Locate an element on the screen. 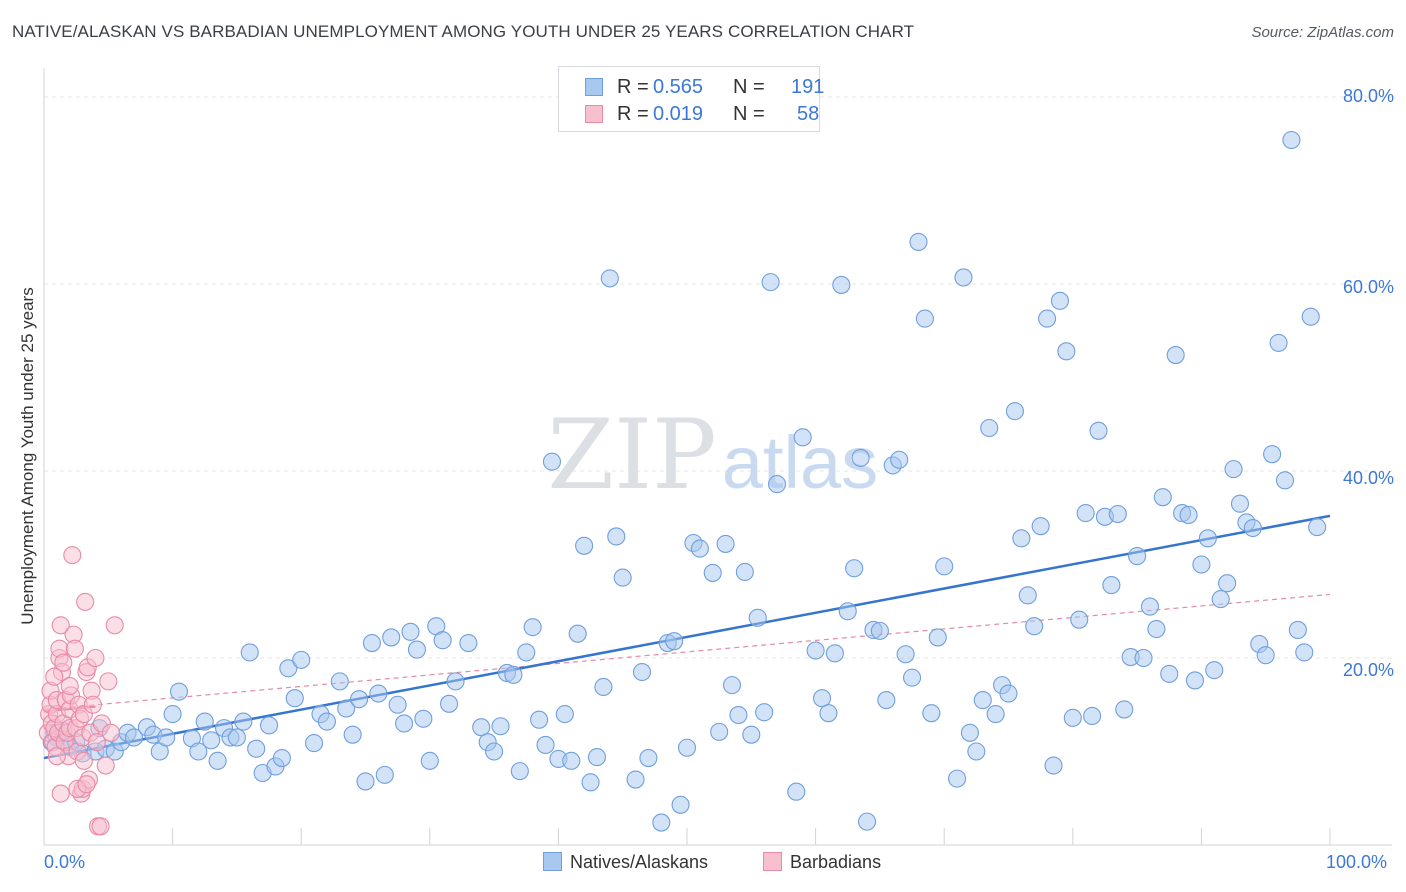  correlation-legend: R = 0.565 N = 191 R = 0.019 N = 58 is located at coordinates (691, 99).